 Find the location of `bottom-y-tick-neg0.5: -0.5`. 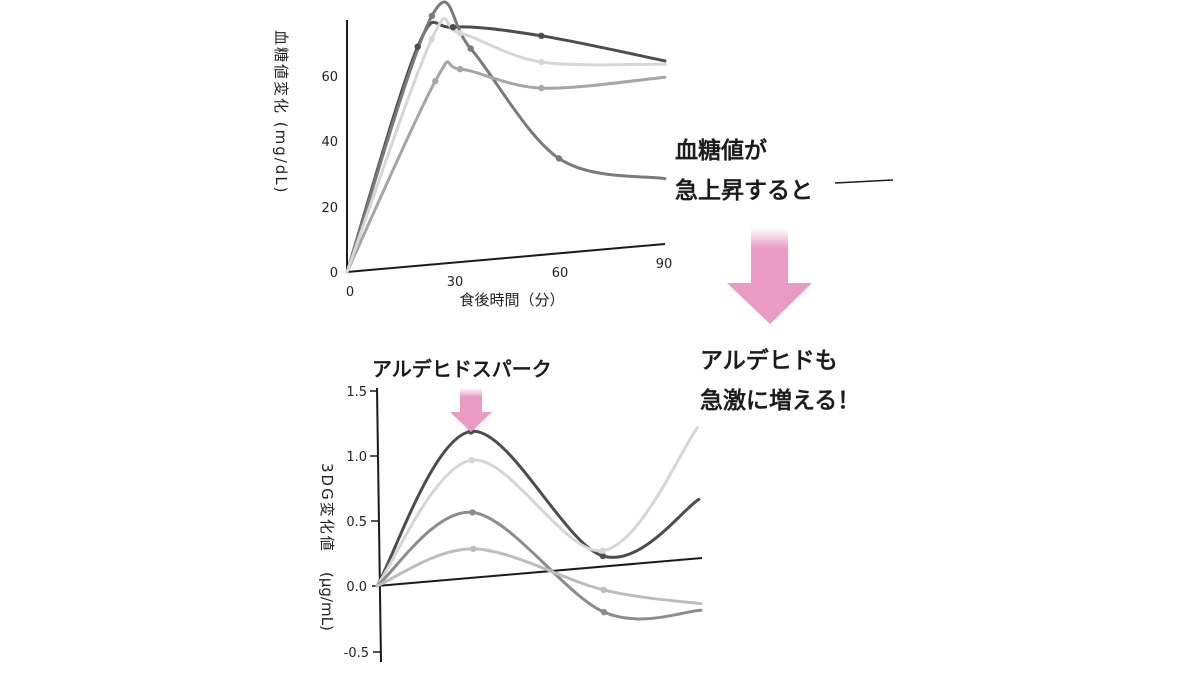

bottom-y-tick-neg0.5: -0.5 is located at coordinates (356, 653).